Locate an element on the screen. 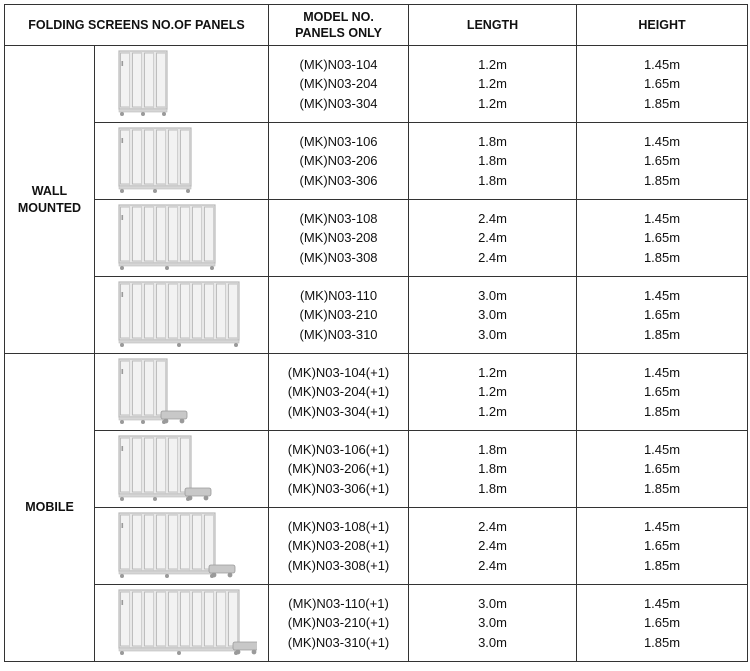 The image size is (750, 671). mobile-folding-screen-8-panel-image is located at coordinates (176, 545).